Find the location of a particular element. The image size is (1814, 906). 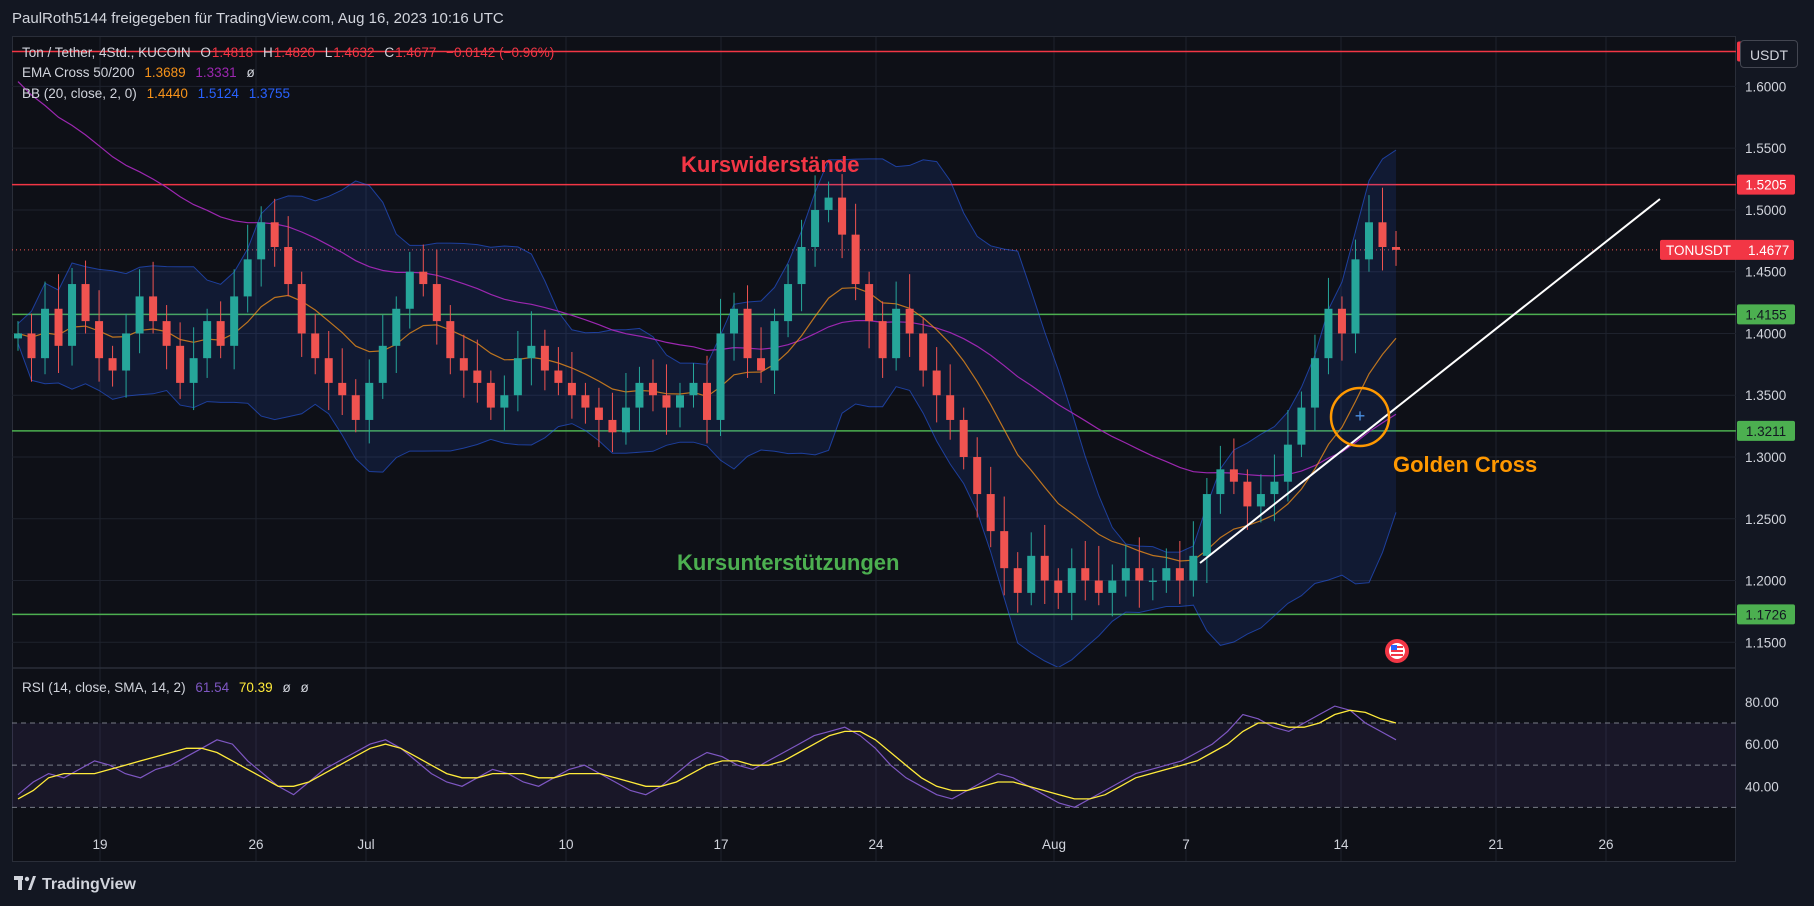

ema-legend: EMA Cross 50/200 1.3689 1.3331 ø is located at coordinates (141, 72).